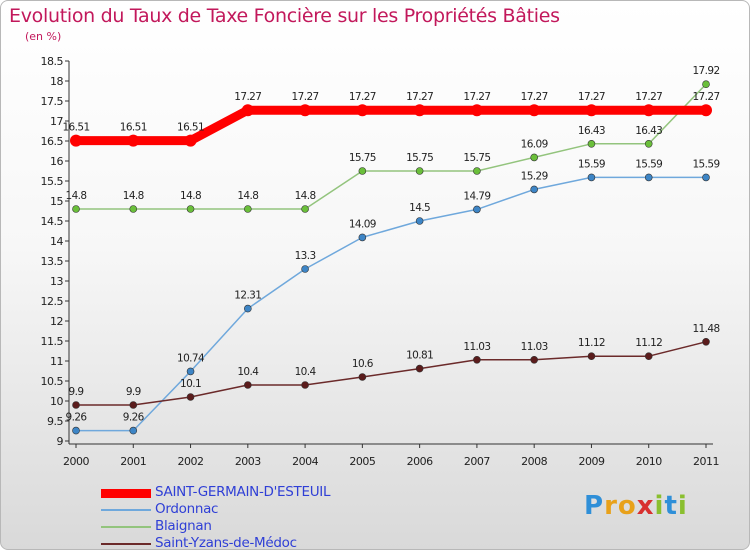  What do you see at coordinates (52, 101) in the screenshot?
I see `y-tick-label: 17.5` at bounding box center [52, 101].